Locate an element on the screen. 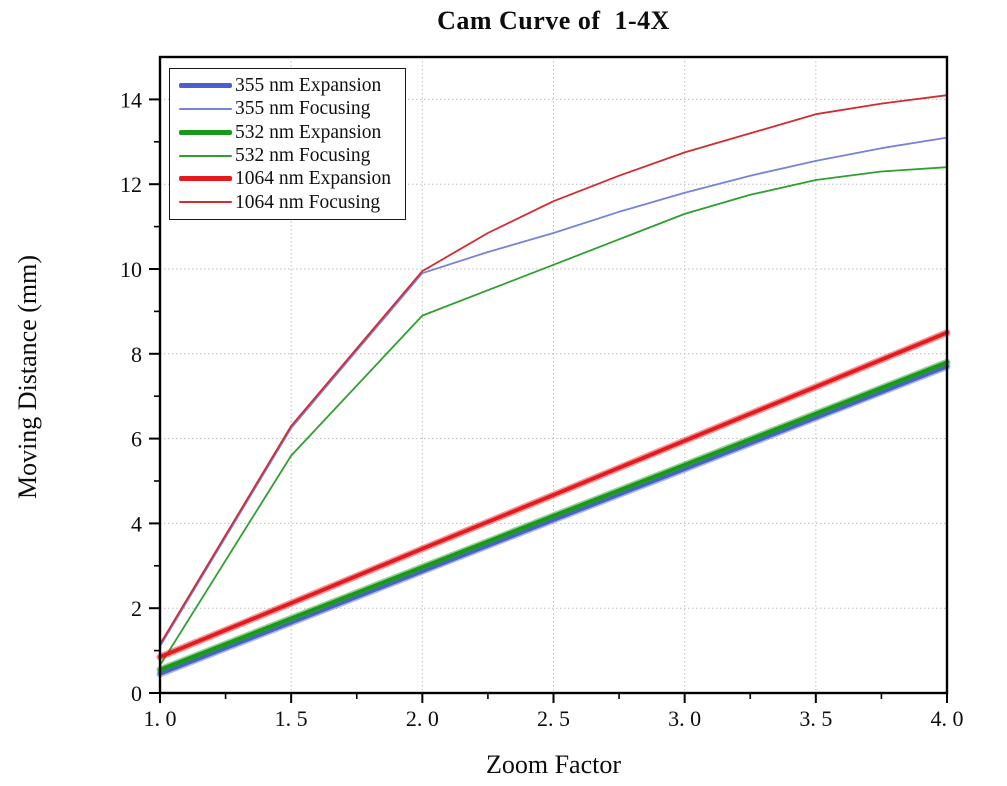 Image resolution: width=1007 pixels, height=786 pixels. legend-item-label: 1064 nm Expansion is located at coordinates (313, 179).